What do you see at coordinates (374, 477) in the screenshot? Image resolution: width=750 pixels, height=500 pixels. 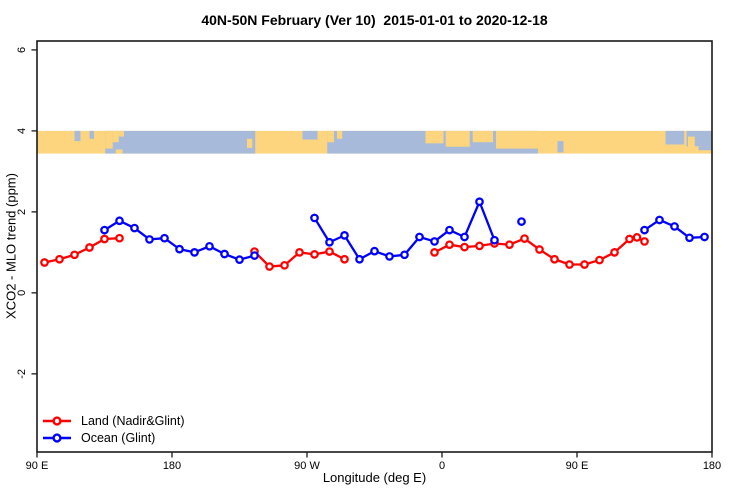 I see `x-axis-label: Longitude (deg E)` at bounding box center [374, 477].